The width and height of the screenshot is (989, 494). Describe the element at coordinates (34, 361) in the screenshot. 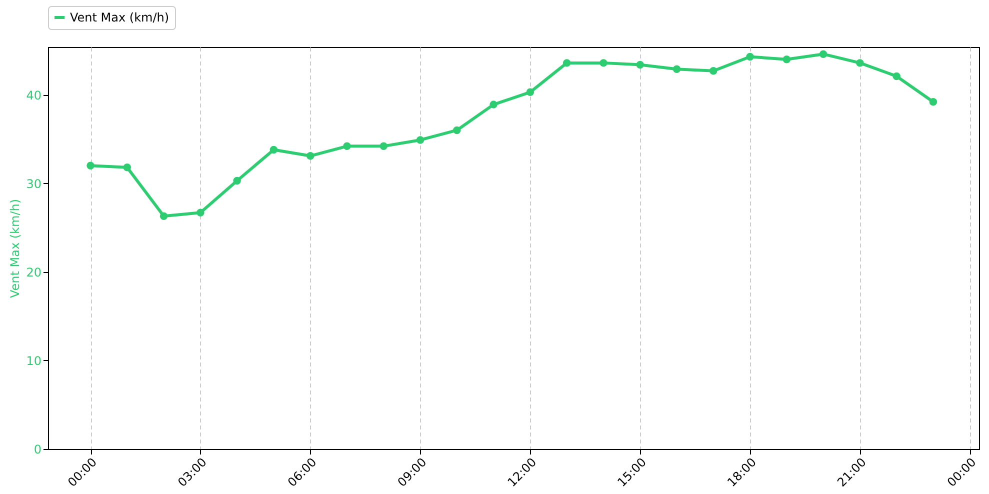

I see `y-tick-label: 10` at that location.